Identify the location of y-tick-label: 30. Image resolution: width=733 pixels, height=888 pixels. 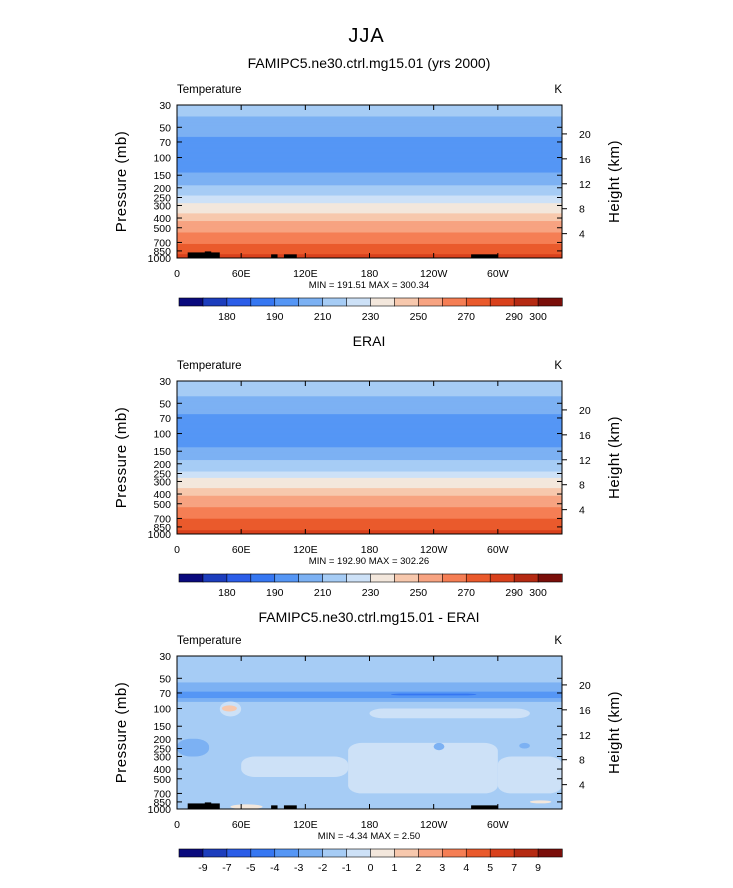
(165, 657).